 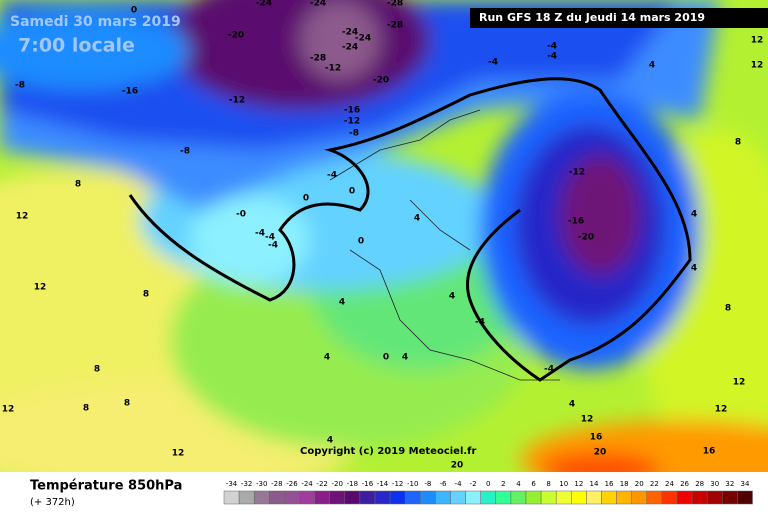 What do you see at coordinates (307, 484) in the screenshot?
I see `scale-label: -24` at bounding box center [307, 484].